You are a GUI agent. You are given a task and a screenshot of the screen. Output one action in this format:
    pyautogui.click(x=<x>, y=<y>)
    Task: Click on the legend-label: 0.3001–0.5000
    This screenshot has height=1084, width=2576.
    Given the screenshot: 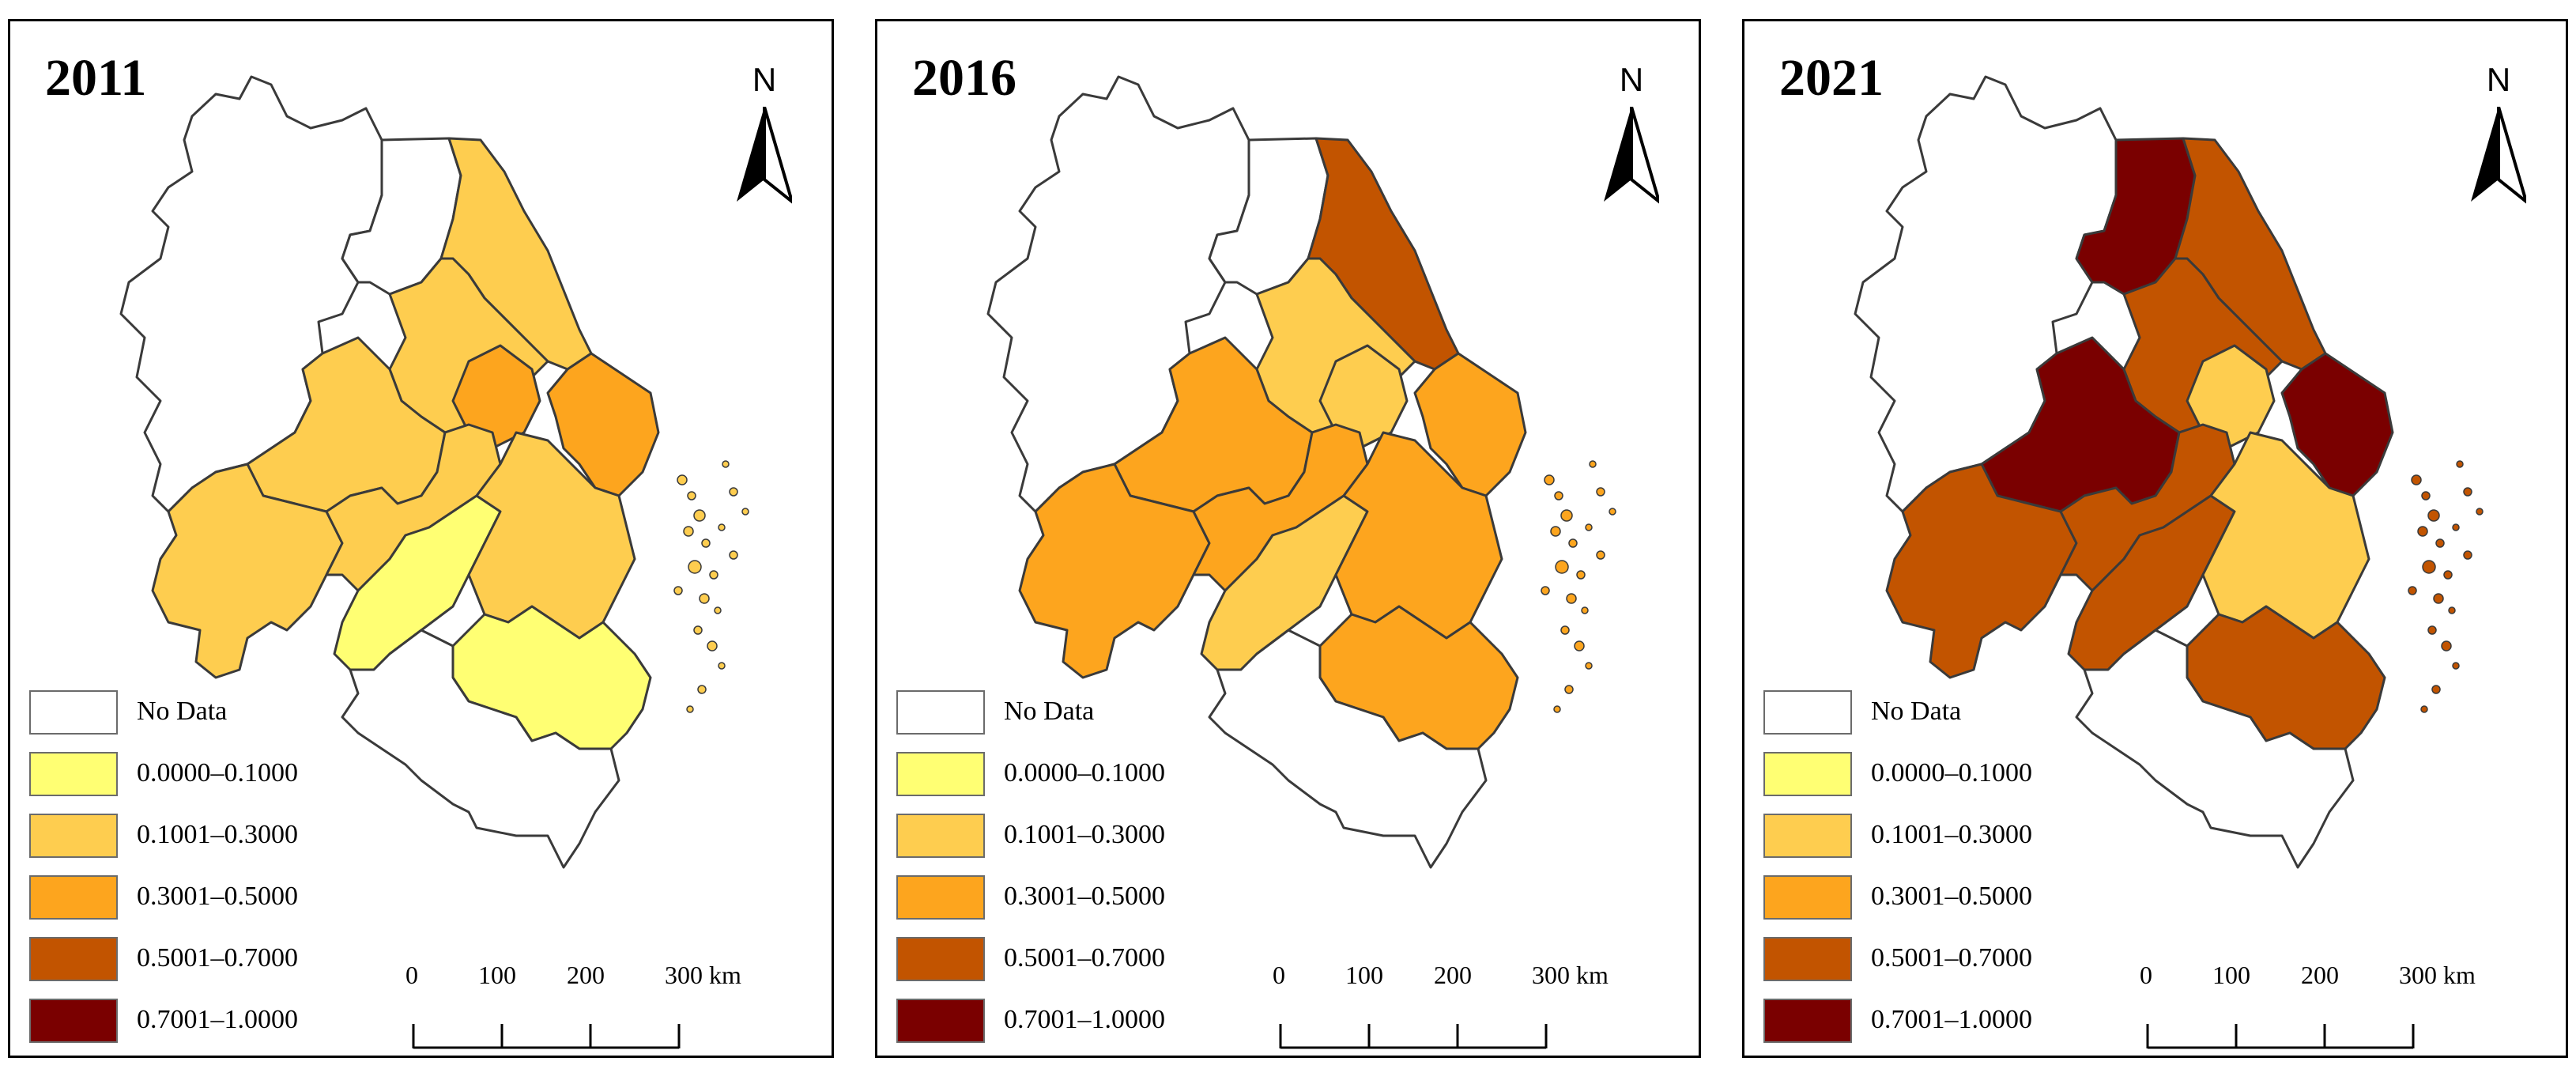 What is the action you would take?
    pyautogui.click(x=217, y=896)
    